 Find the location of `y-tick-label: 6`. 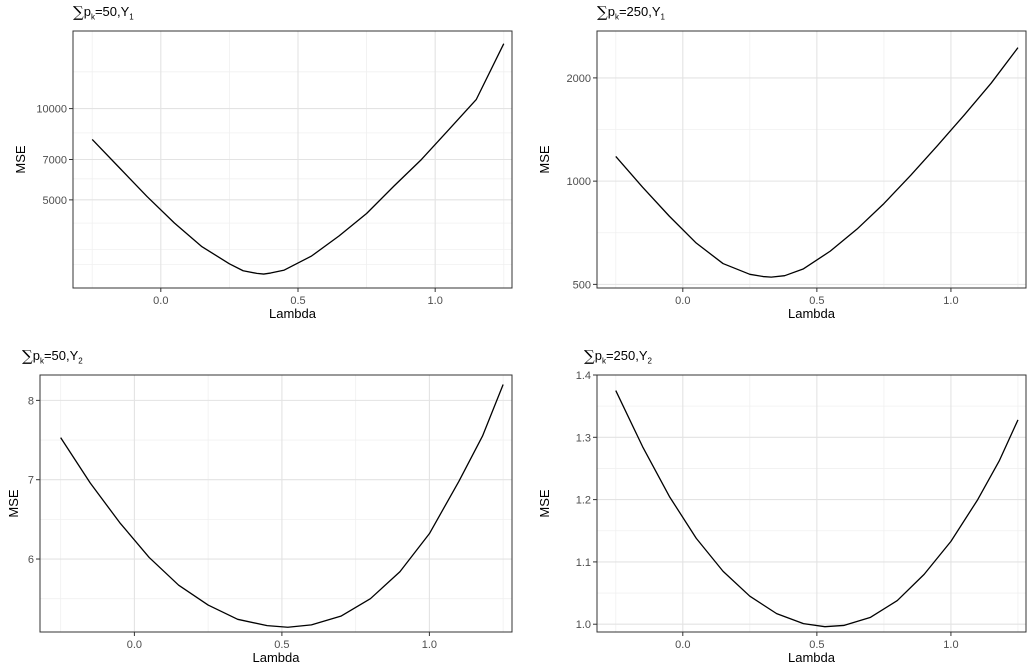

y-tick-label: 6 is located at coordinates (31, 560).